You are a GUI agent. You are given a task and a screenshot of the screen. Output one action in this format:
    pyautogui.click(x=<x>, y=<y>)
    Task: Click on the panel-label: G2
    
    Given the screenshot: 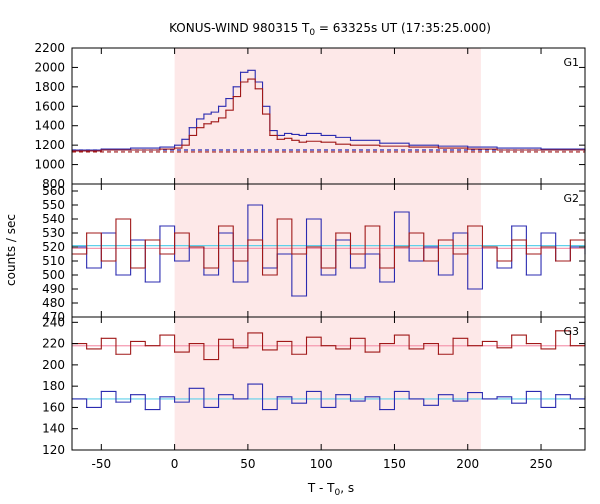 What is the action you would take?
    pyautogui.click(x=571, y=198)
    